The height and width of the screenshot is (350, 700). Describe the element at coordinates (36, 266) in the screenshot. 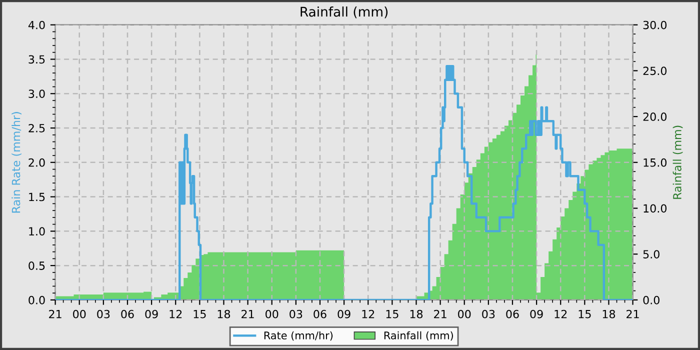

I see `y-tick-label: 0.5` at that location.